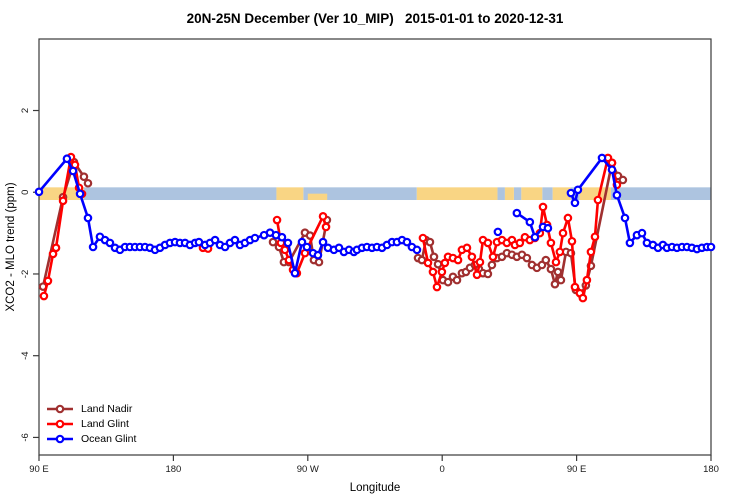 This screenshot has height=500, width=750. Describe the element at coordinates (90, 408) in the screenshot. I see `legend-item-land-nadir: Land Nadir` at that location.